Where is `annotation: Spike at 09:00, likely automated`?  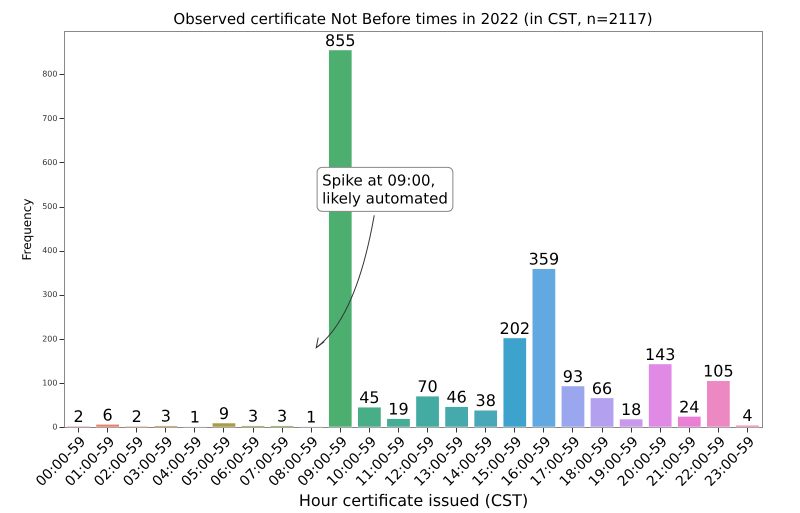 annotation: Spike at 09:00, likely automated is located at coordinates (385, 189).